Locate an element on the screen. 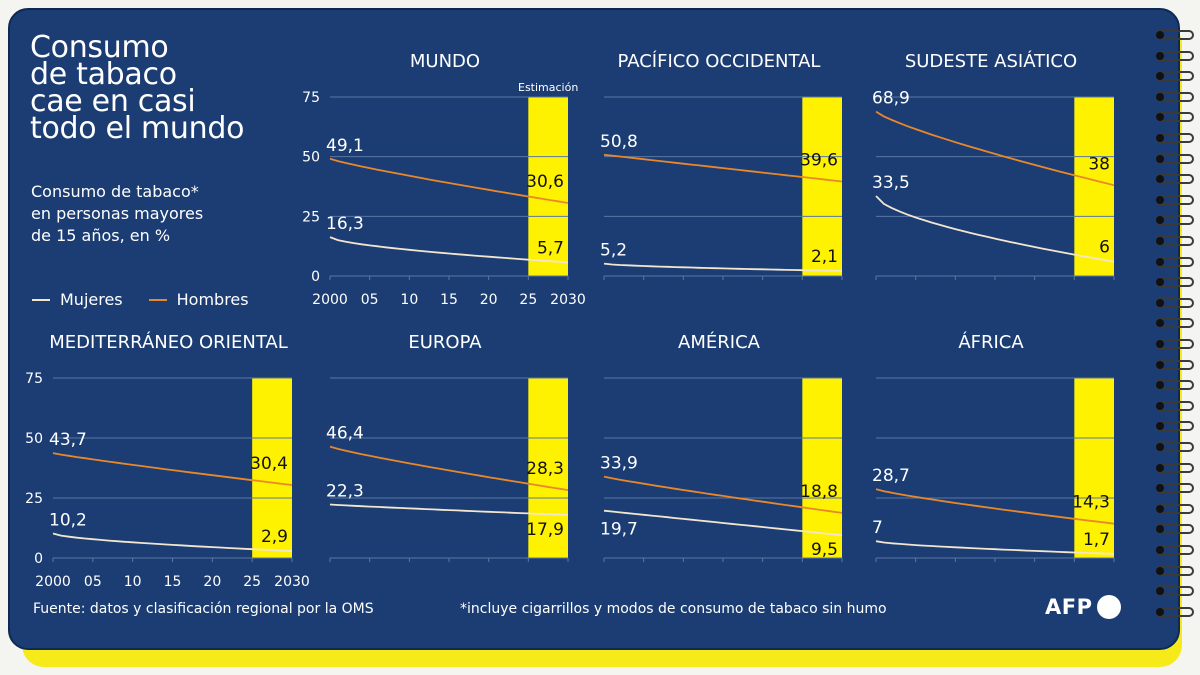 The height and width of the screenshot is (675, 1200). legend: Mujeres Hombres is located at coordinates (153, 299).